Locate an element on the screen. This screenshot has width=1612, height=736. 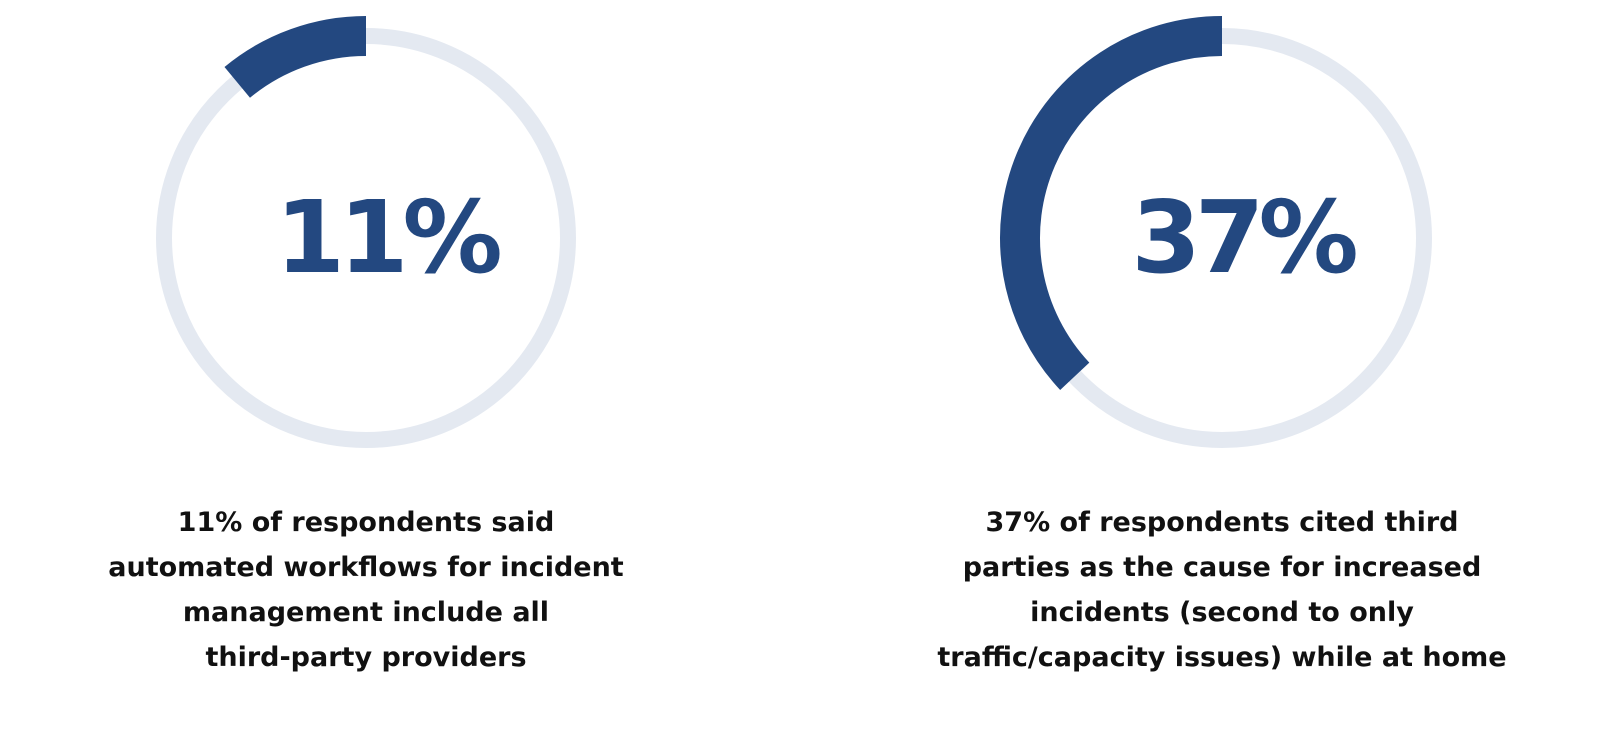
donut-center-percent: 11% is located at coordinates (388, 237).